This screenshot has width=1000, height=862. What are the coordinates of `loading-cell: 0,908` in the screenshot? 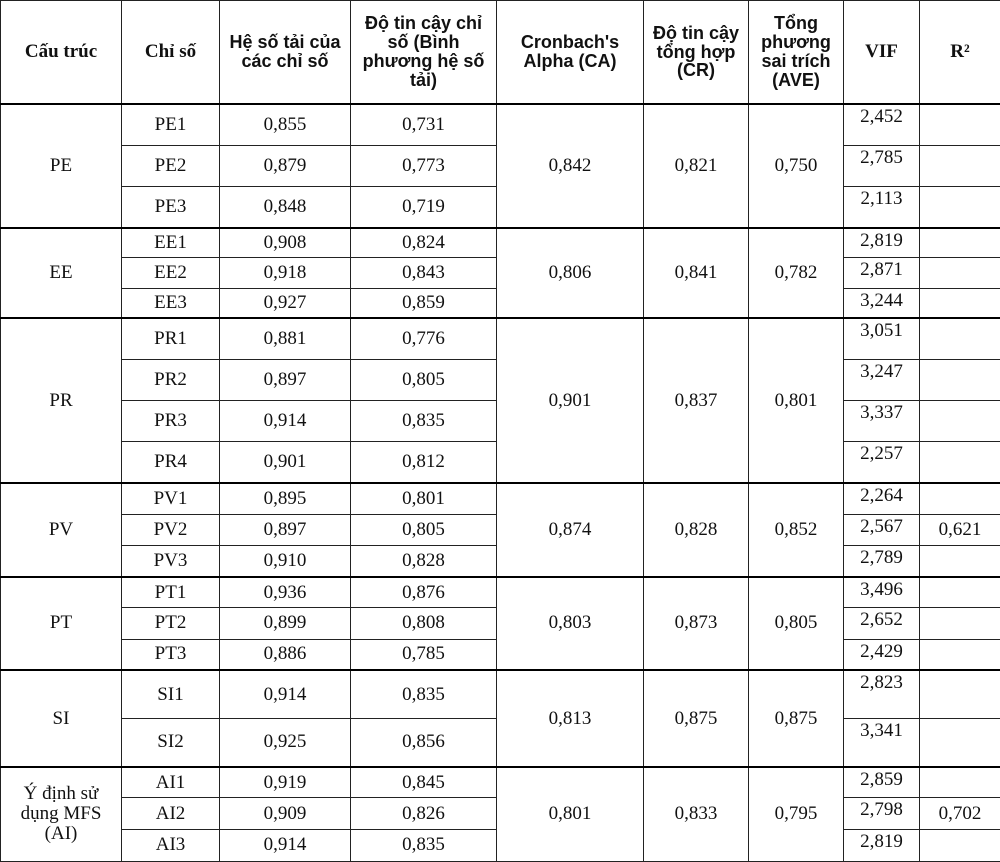 It's located at (285, 242).